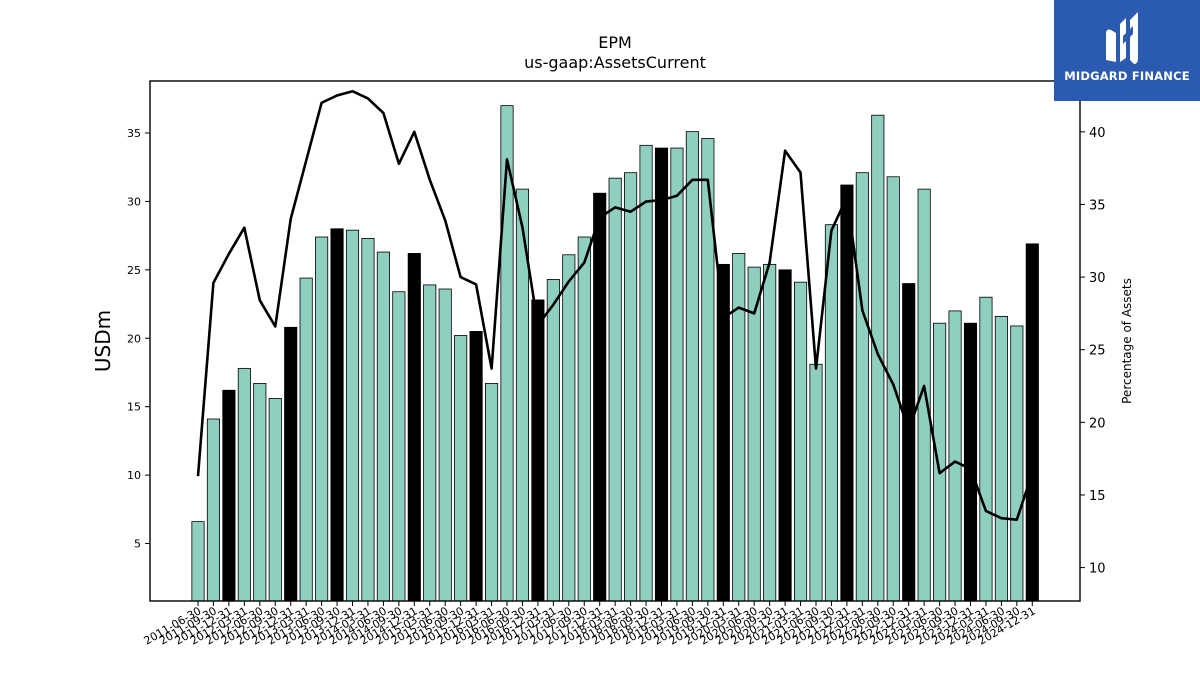 This screenshot has width=1200, height=675. What do you see at coordinates (1122, 38) in the screenshot?
I see `brand-mark-icon` at bounding box center [1122, 38].